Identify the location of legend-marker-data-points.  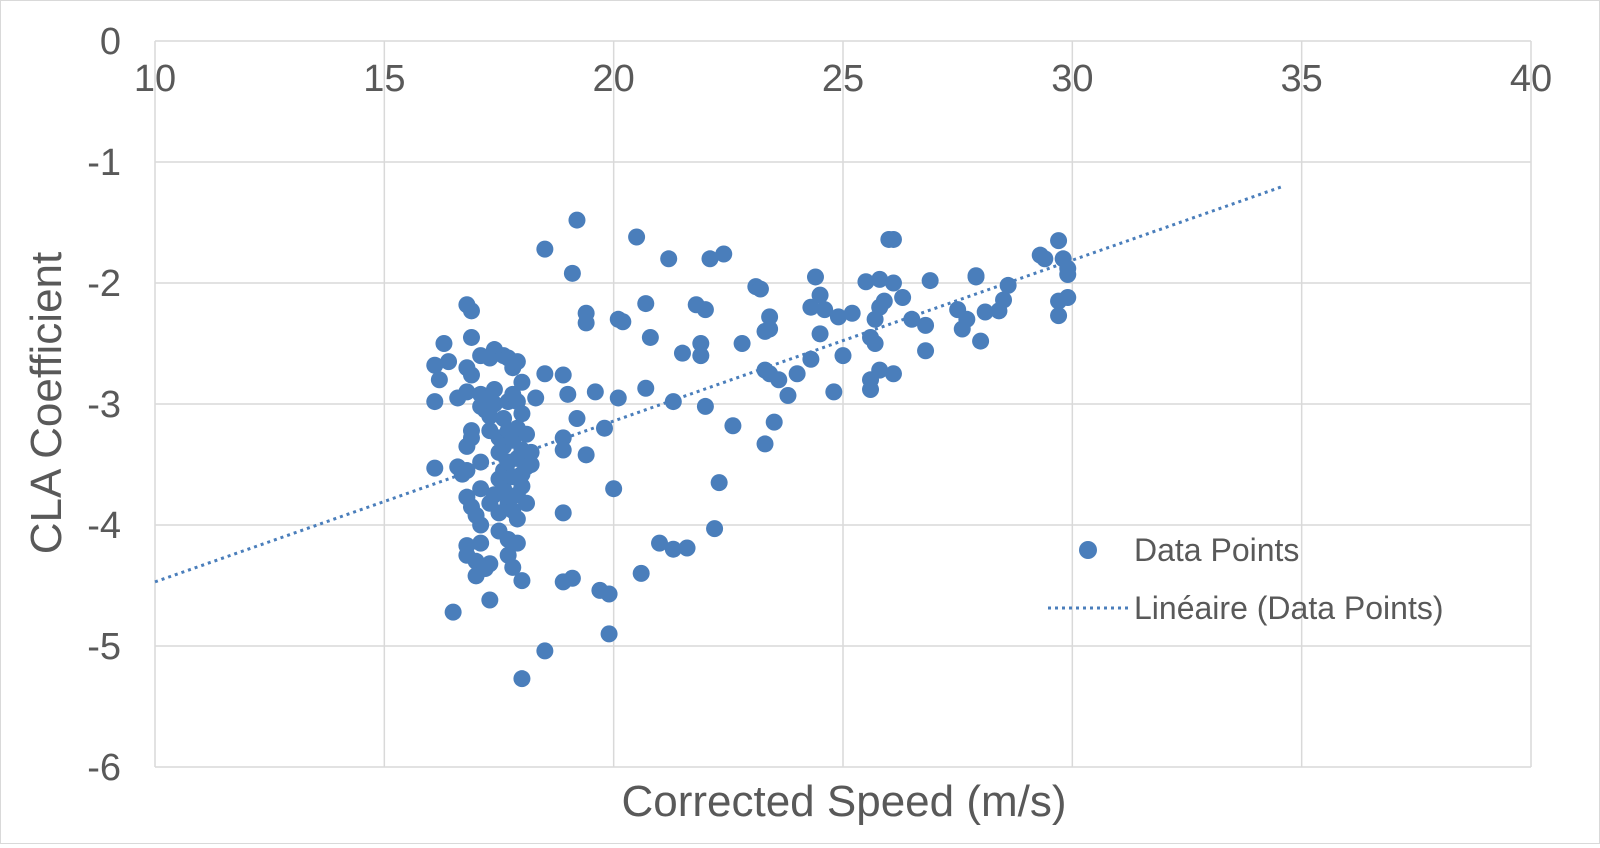
(1088, 550).